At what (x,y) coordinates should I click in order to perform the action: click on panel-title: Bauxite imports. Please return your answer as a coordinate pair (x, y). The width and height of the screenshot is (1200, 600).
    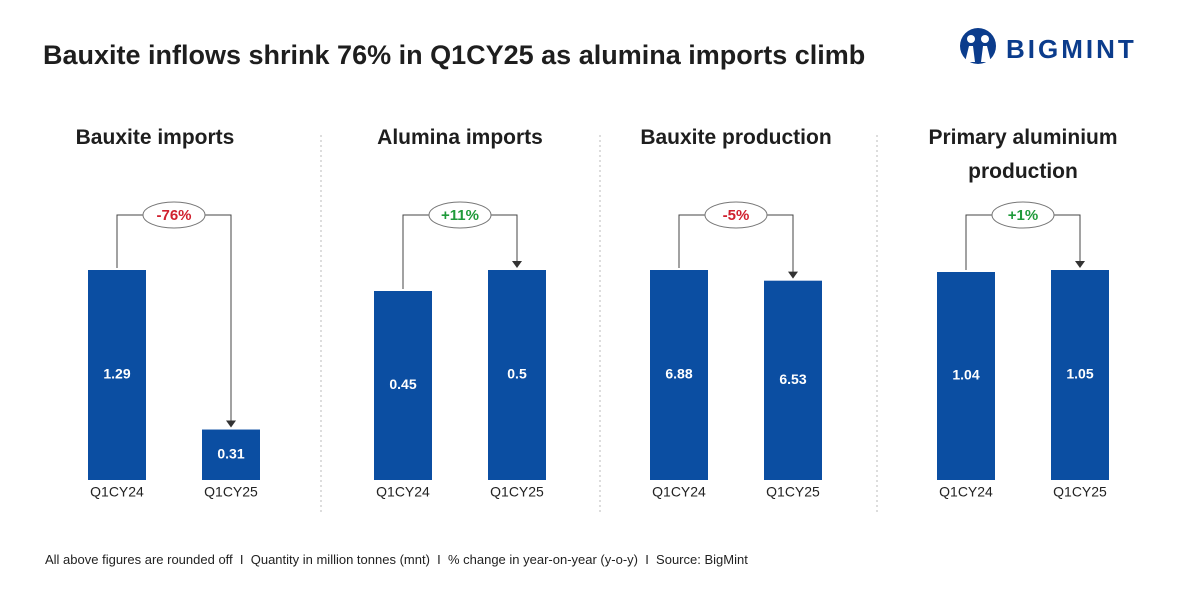
    Looking at the image, I should click on (155, 137).